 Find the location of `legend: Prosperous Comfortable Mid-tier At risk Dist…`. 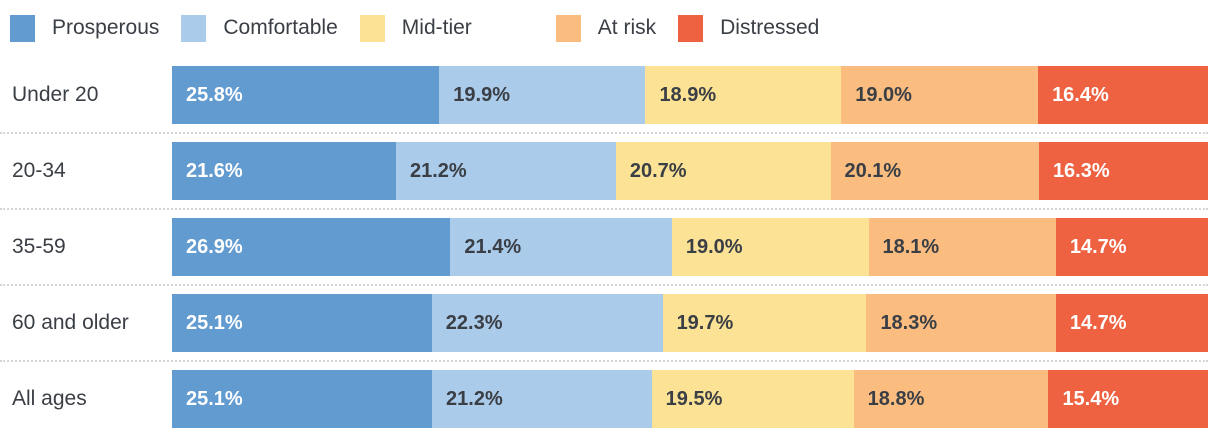

legend: Prosperous Comfortable Mid-tier At risk Dist… is located at coordinates (609, 28).